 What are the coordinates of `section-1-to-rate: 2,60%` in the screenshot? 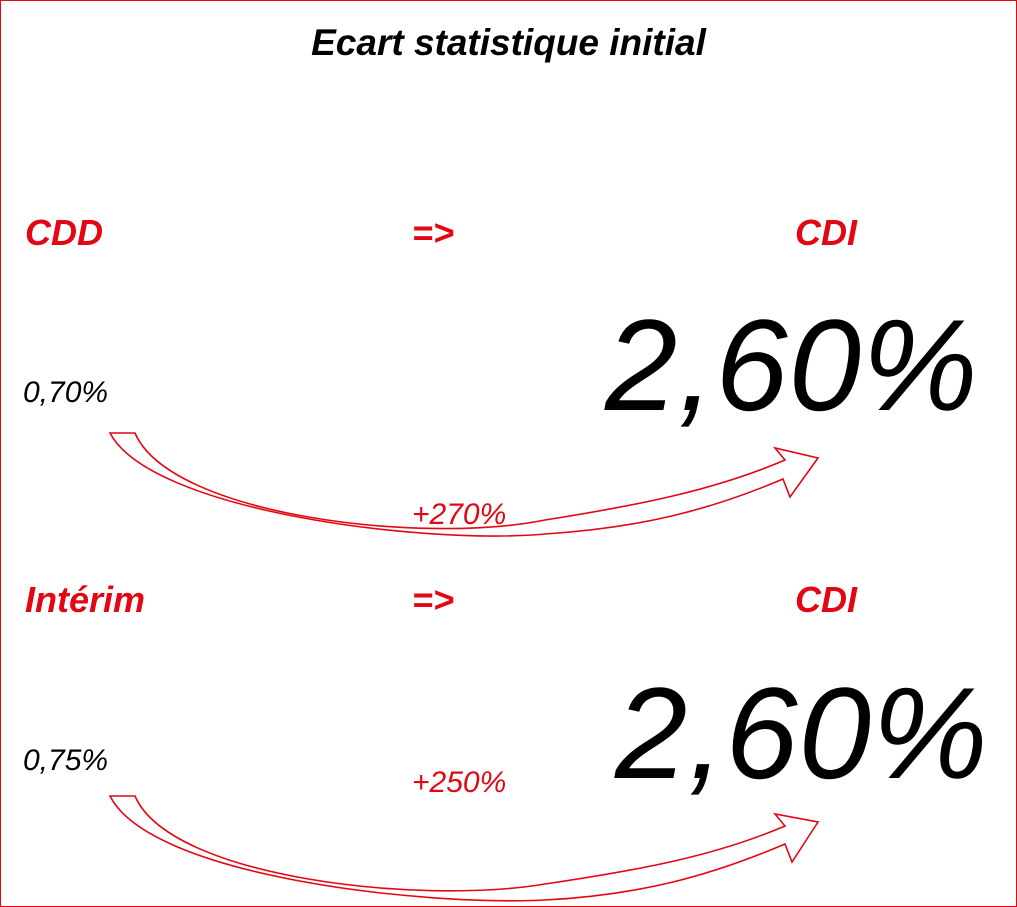 It's located at (792, 365).